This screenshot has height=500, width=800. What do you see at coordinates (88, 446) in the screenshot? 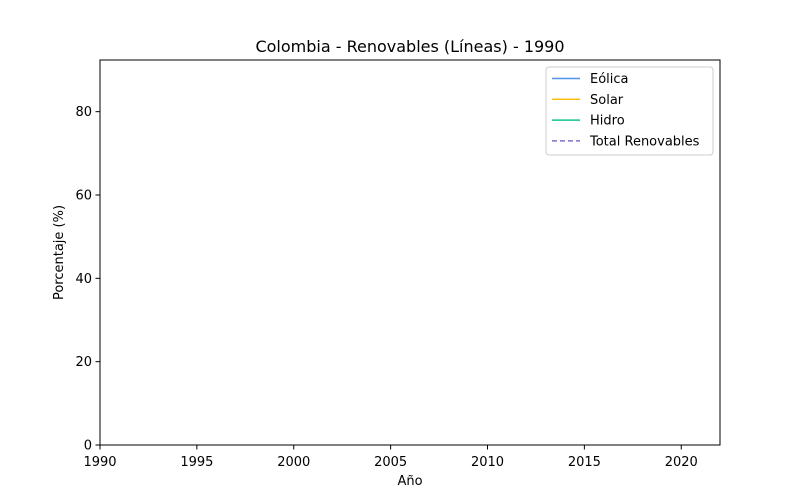
I see `y-tick-label: 0` at bounding box center [88, 446].